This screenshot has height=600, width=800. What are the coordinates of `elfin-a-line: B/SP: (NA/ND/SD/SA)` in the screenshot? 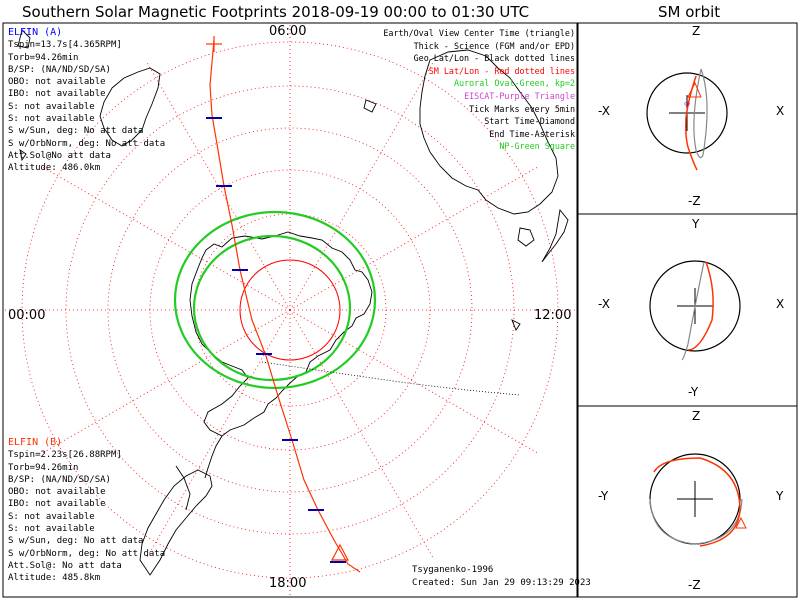 It's located at (59, 69).